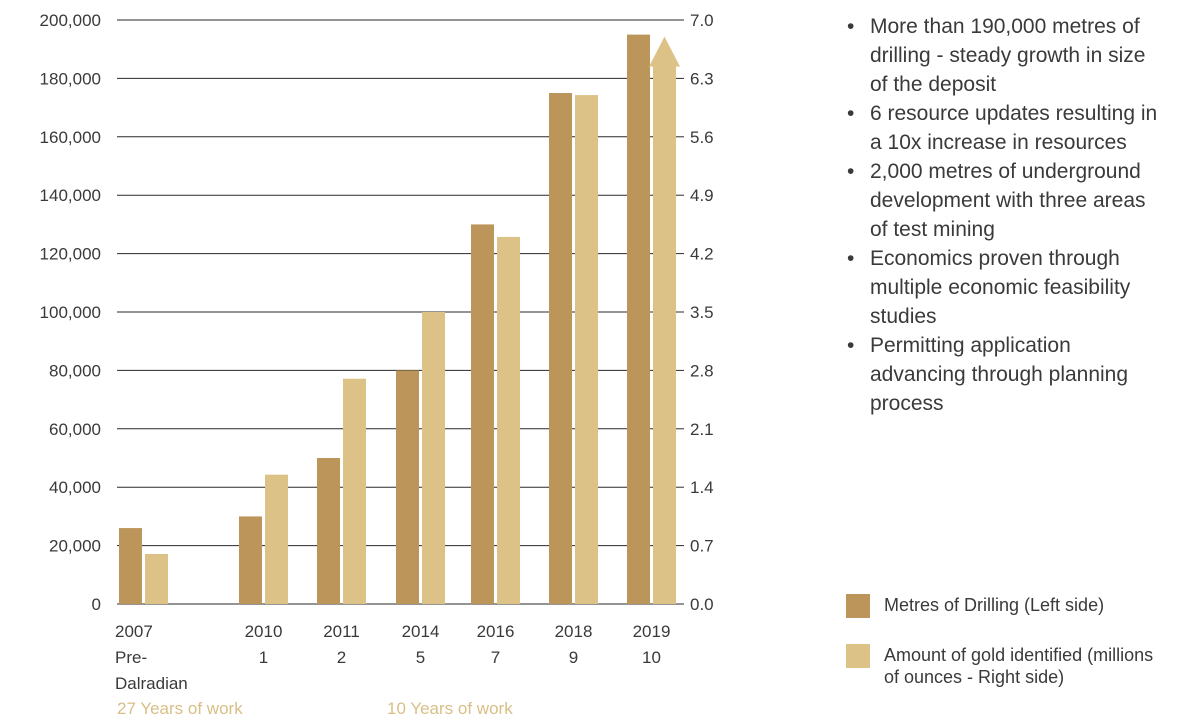  Describe the element at coordinates (70, 20) in the screenshot. I see `left-tick-label: 200,000` at that location.